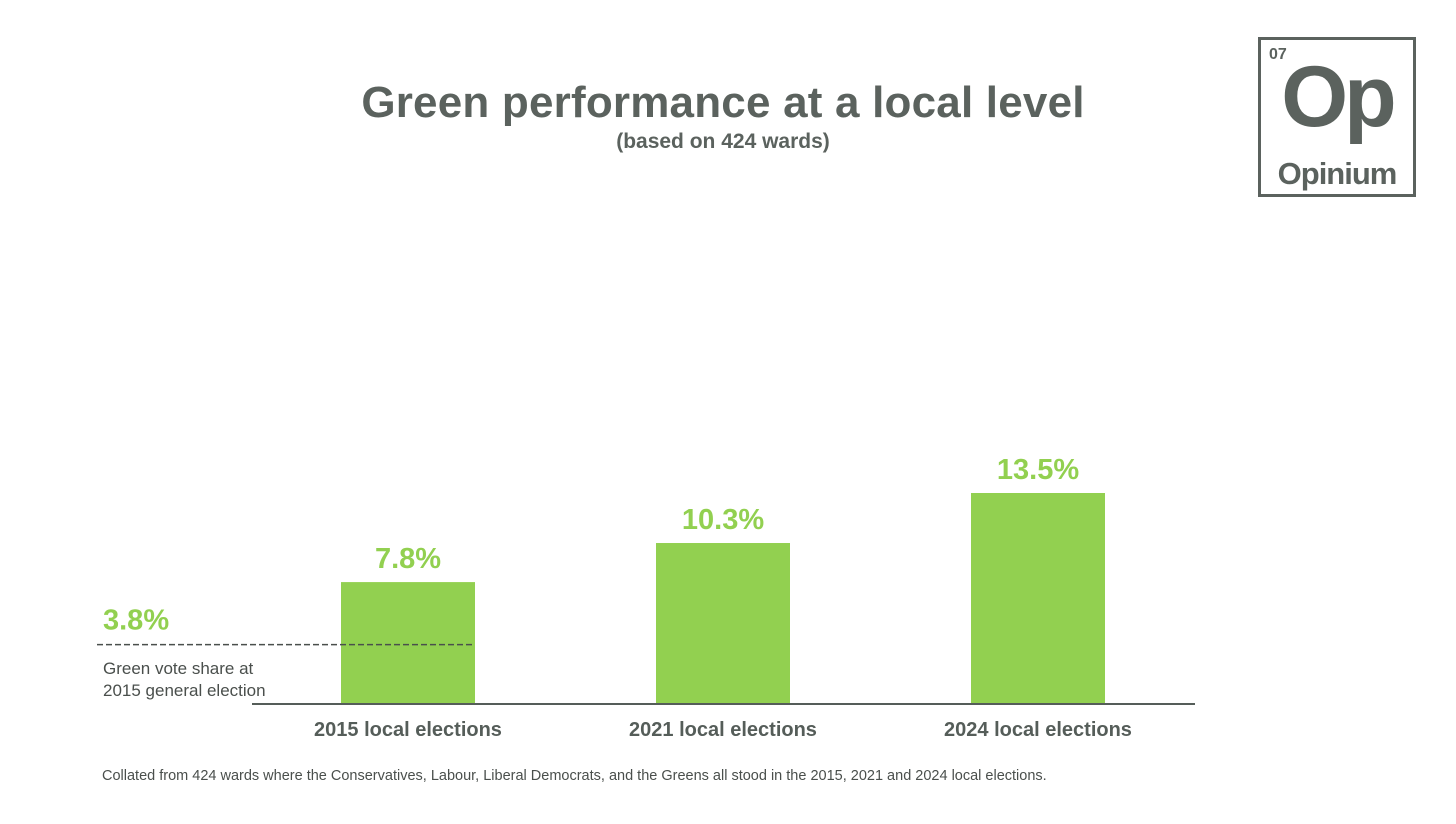  Describe the element at coordinates (1338, 97) in the screenshot. I see `logo-symbol: Op` at that location.